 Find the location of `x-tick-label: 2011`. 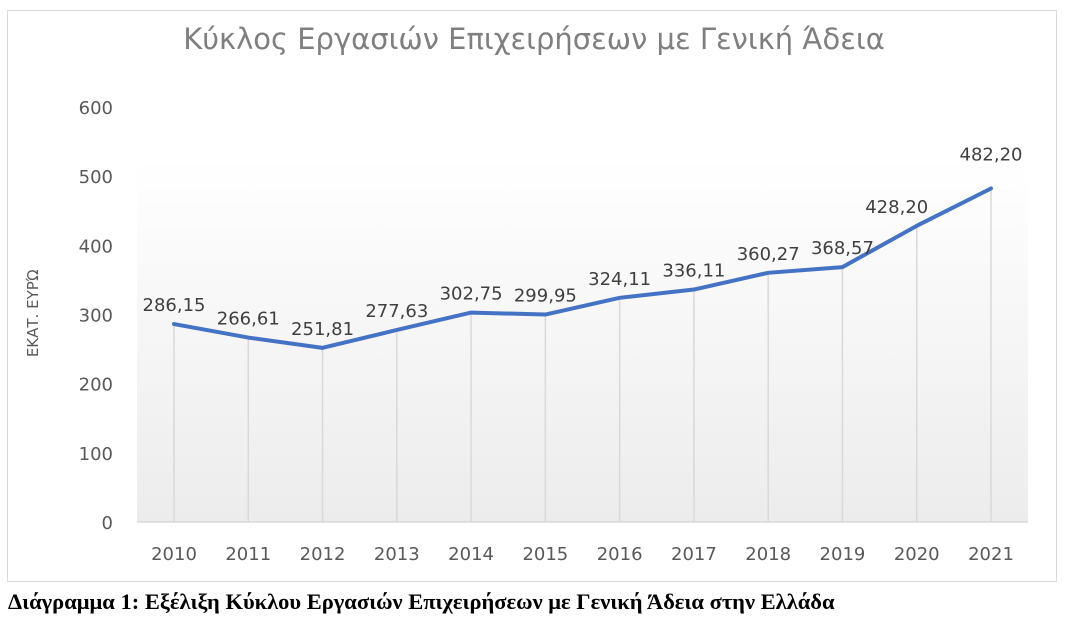

x-tick-label: 2011 is located at coordinates (248, 554).